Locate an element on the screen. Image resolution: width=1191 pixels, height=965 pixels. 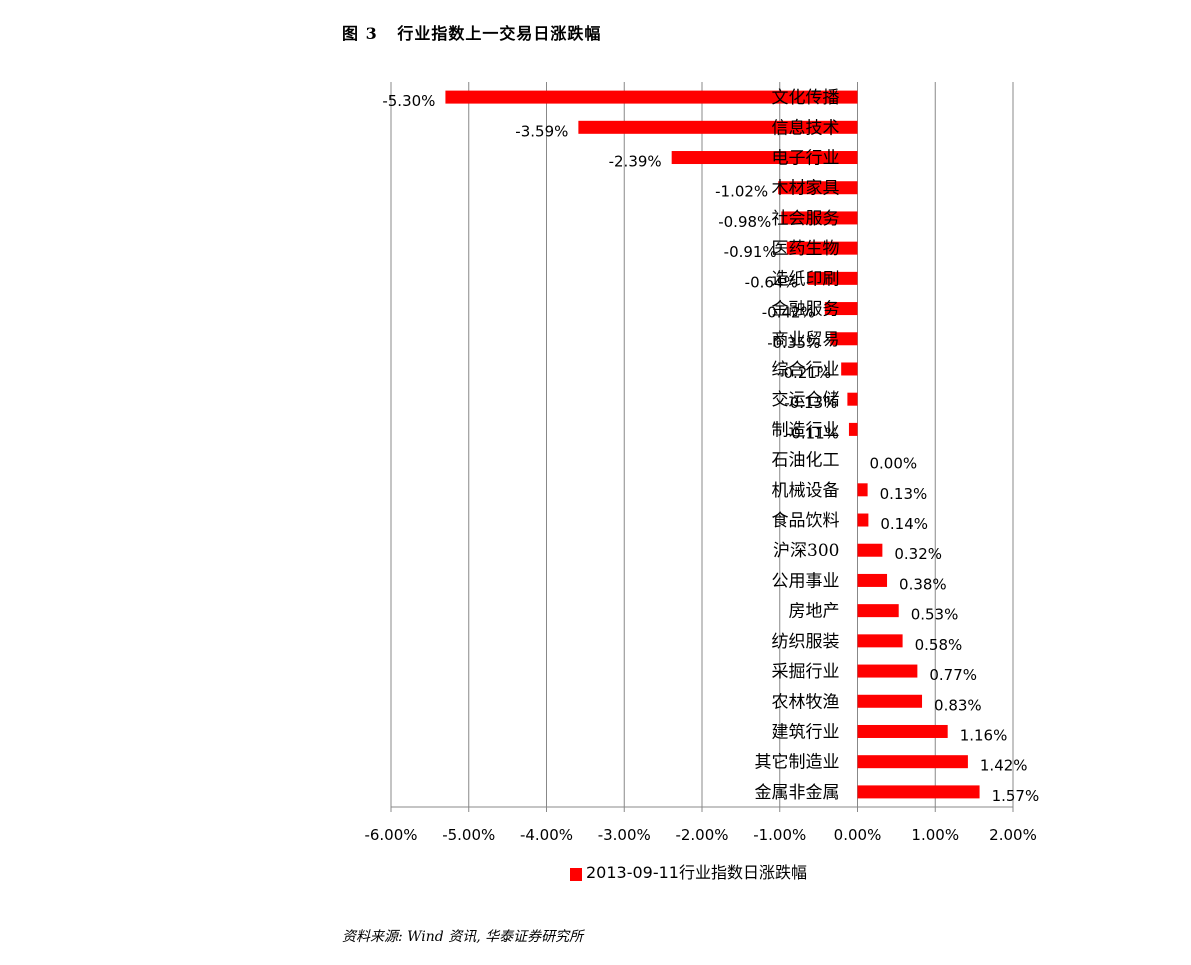
category-label-8: 金融服务 is located at coordinates (806, 310).